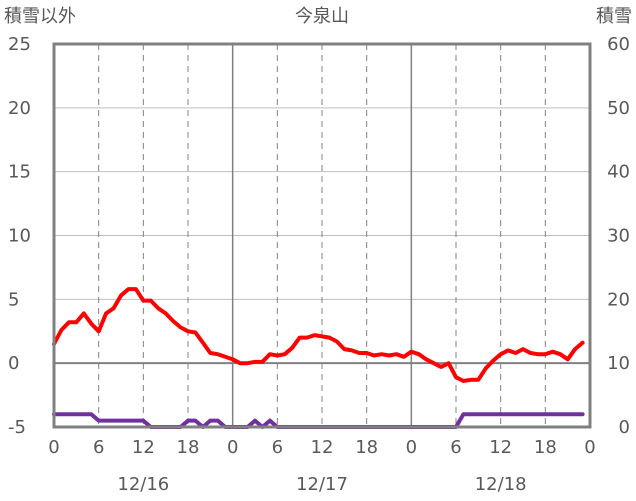  Describe the element at coordinates (19, 236) in the screenshot. I see `left-y-tick-label: 10` at that location.